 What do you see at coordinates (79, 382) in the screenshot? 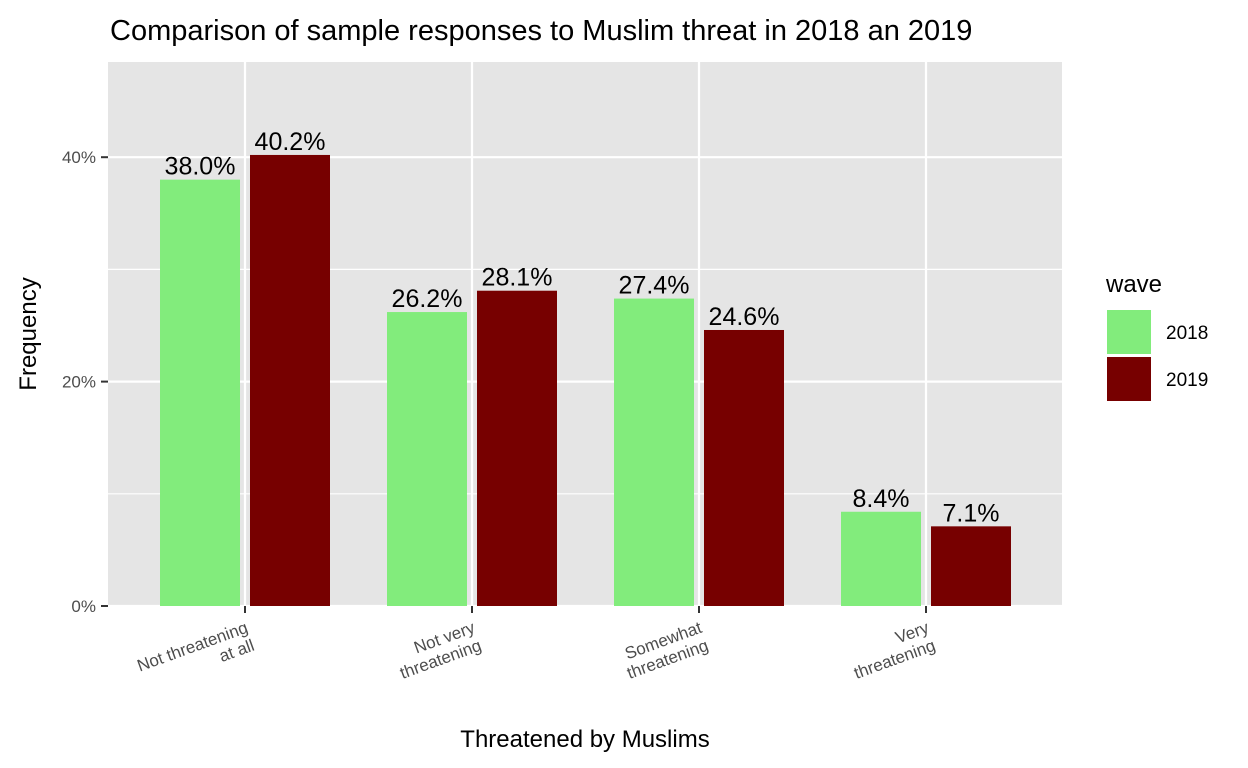
I see `y-tick-label: 20%` at bounding box center [79, 382].